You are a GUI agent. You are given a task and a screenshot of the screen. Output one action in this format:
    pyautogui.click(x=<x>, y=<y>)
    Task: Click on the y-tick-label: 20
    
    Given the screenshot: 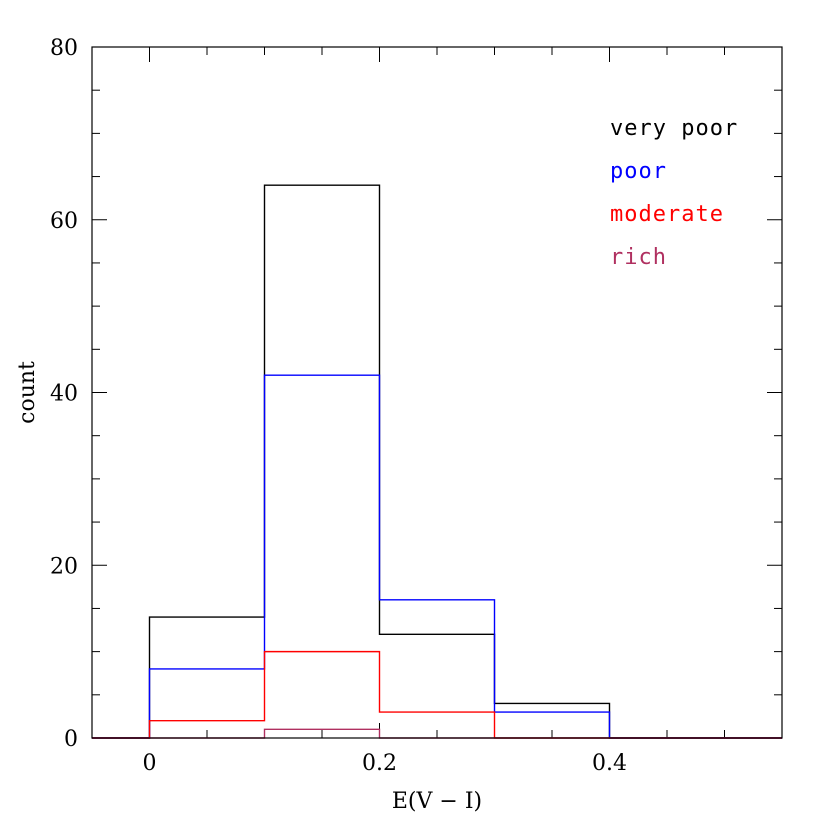 What is the action you would take?
    pyautogui.click(x=64, y=566)
    